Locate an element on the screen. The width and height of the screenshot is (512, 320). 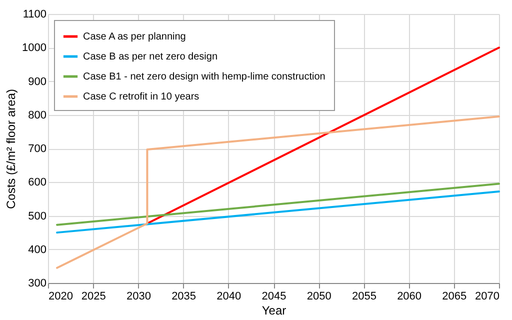
x-tick-label: 2055 is located at coordinates (364, 296).